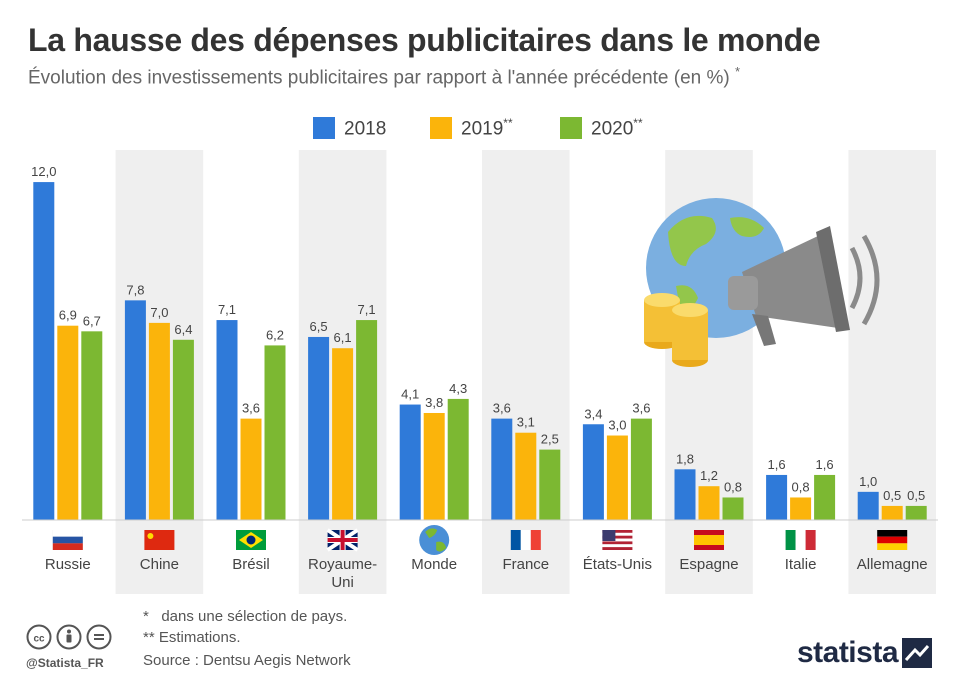 Image resolution: width=960 pixels, height=684 pixels. I want to click on category-band-france, so click(526, 372).